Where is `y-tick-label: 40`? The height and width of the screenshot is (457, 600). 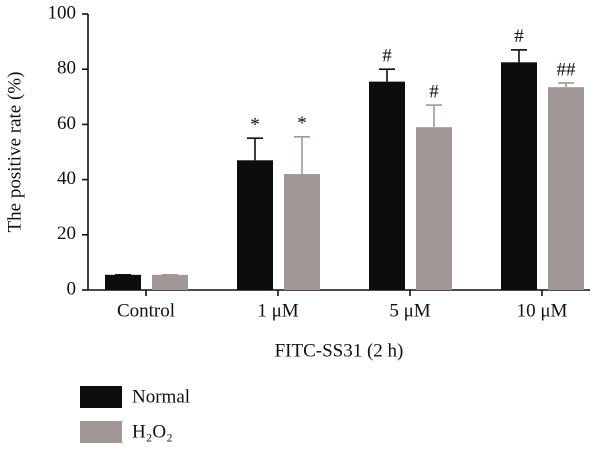 y-tick-label: 40 is located at coordinates (66, 178).